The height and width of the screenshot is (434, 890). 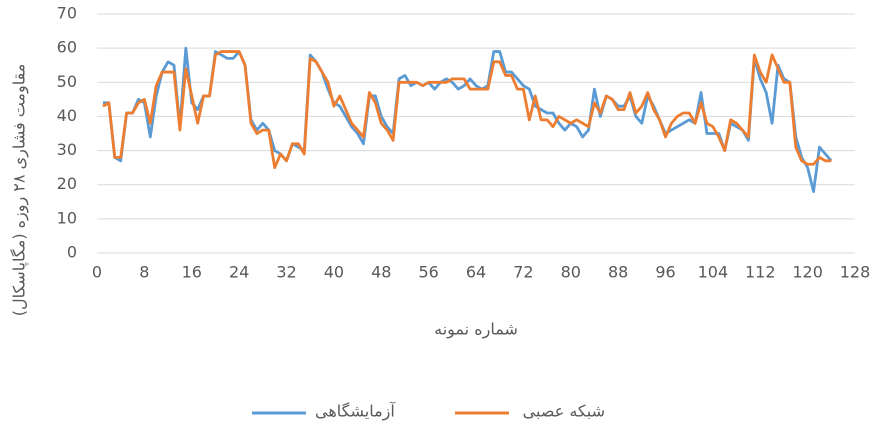 What do you see at coordinates (618, 272) in the screenshot?
I see `x-tick-label: 88` at bounding box center [618, 272].